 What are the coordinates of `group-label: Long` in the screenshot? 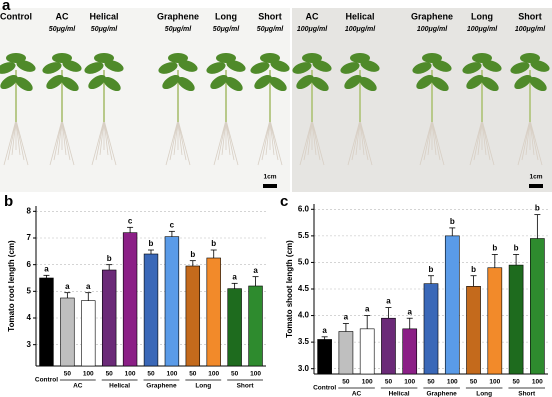 It's located at (484, 394).